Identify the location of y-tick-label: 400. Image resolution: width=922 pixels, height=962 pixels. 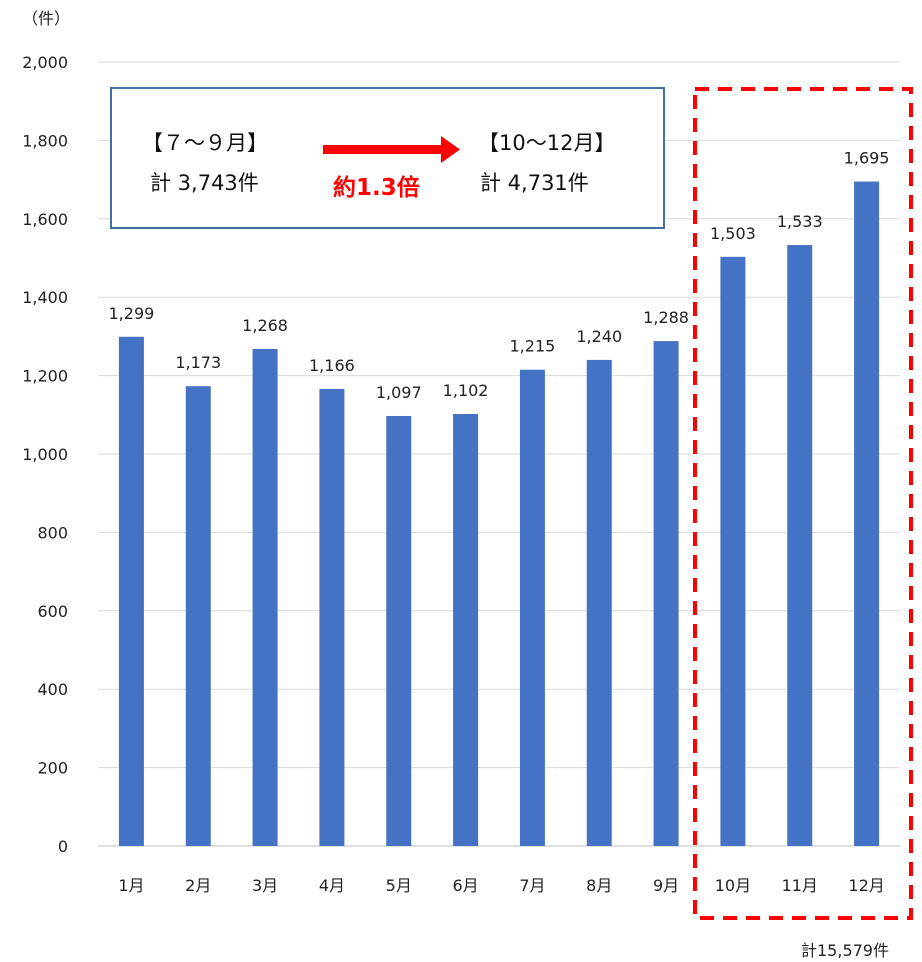
(52, 689).